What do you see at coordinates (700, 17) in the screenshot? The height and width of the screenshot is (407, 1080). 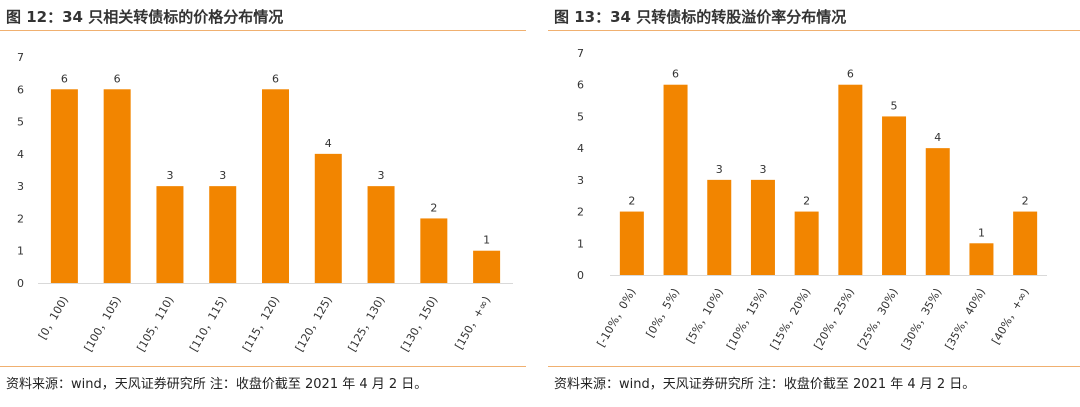 I see `chart-title: 图 13：34 只转债标的转股溢价率分布情况` at bounding box center [700, 17].